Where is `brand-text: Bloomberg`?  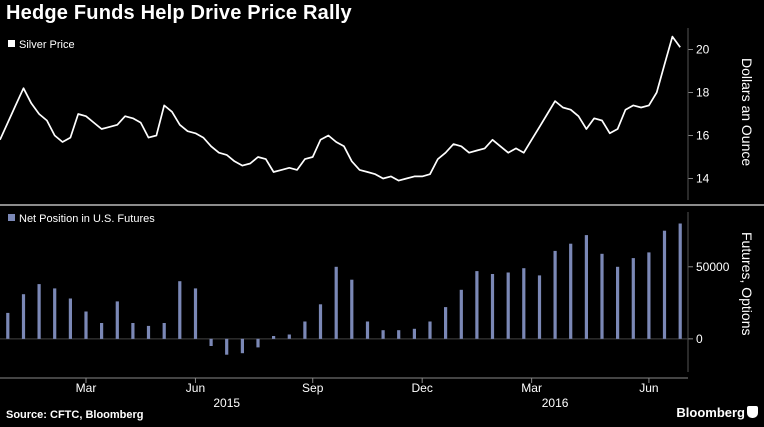 brand-text: Bloomberg is located at coordinates (710, 412).